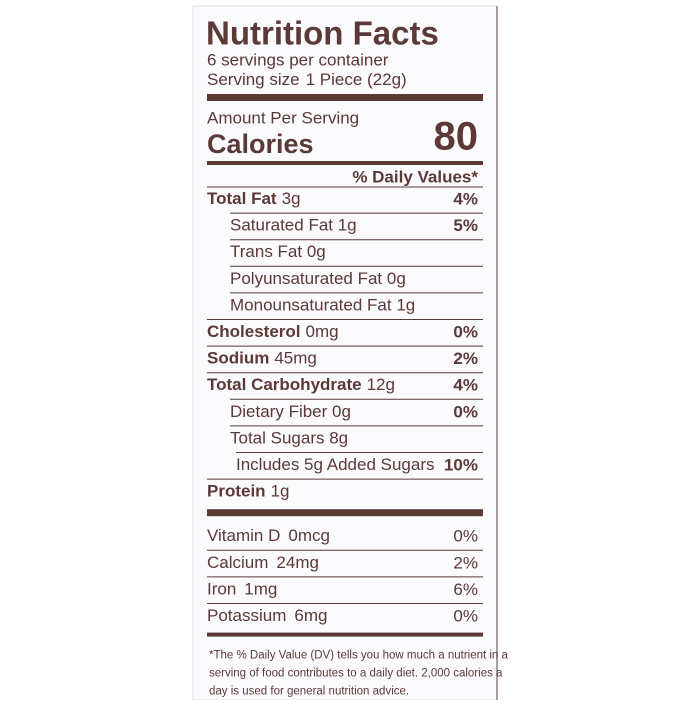  I want to click on nutrient-name: Saturated Fat 1g, so click(293, 225).